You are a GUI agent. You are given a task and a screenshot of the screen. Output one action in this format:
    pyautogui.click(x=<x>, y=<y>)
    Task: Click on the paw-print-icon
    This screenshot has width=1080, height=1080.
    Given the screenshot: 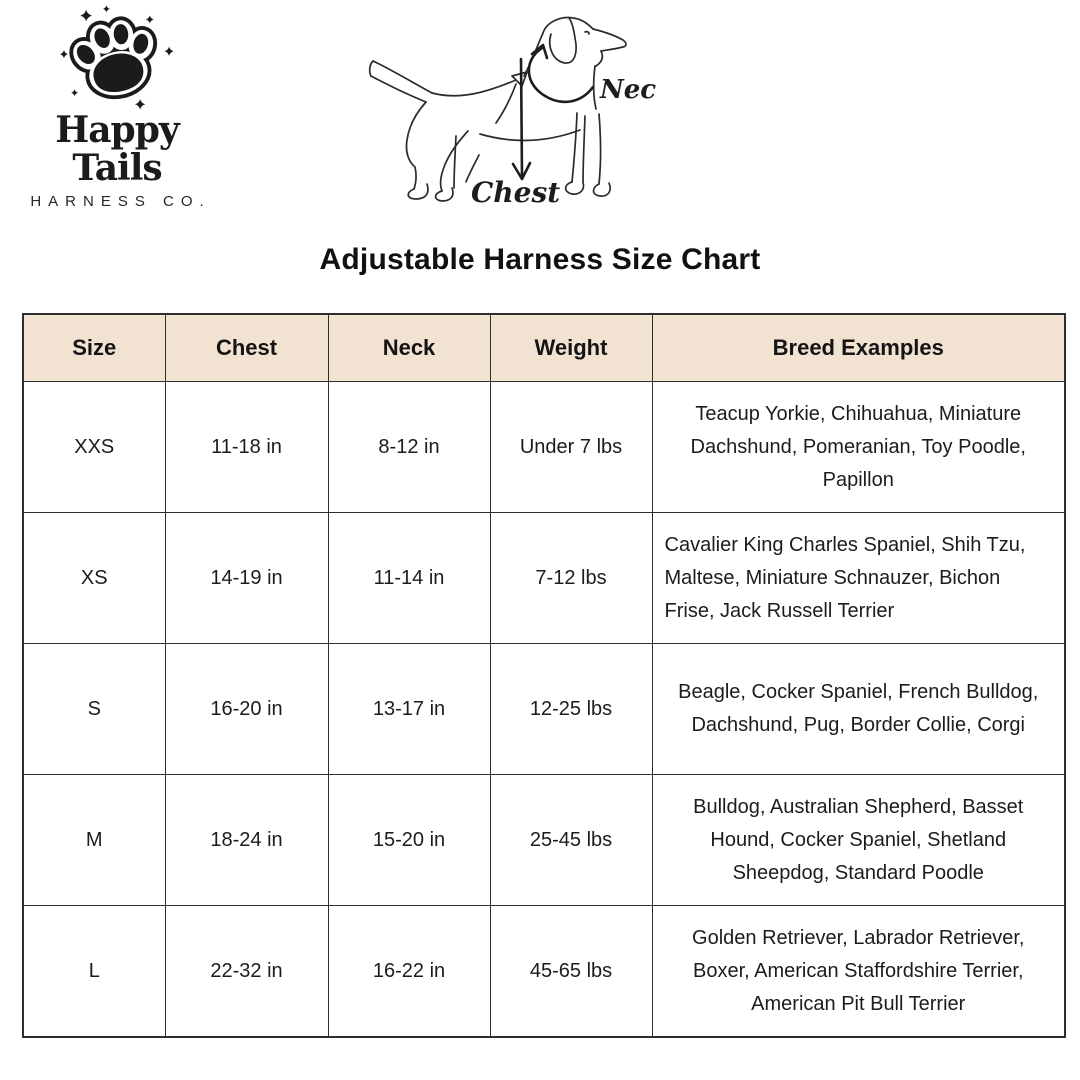 What is the action you would take?
    pyautogui.click(x=116, y=57)
    